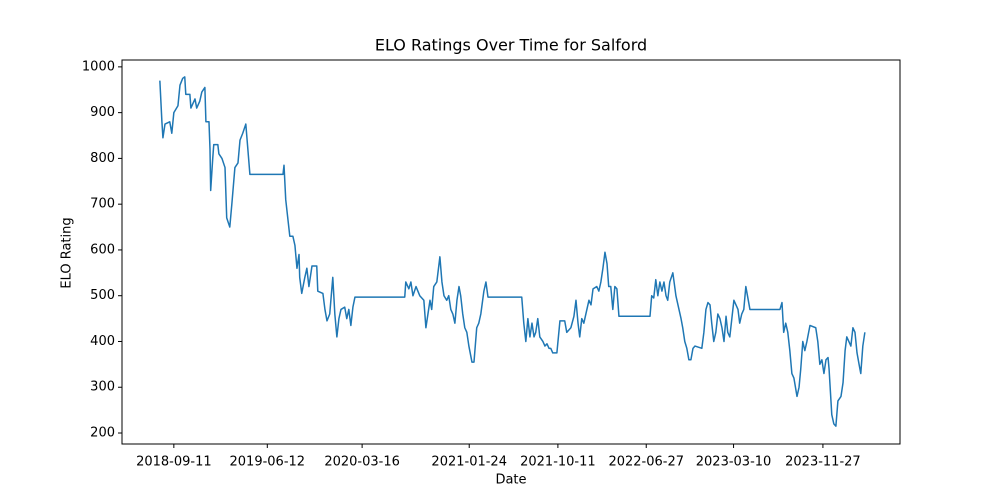 This screenshot has width=1000, height=500. What do you see at coordinates (102, 341) in the screenshot?
I see `y-tick-label: 400` at bounding box center [102, 341].